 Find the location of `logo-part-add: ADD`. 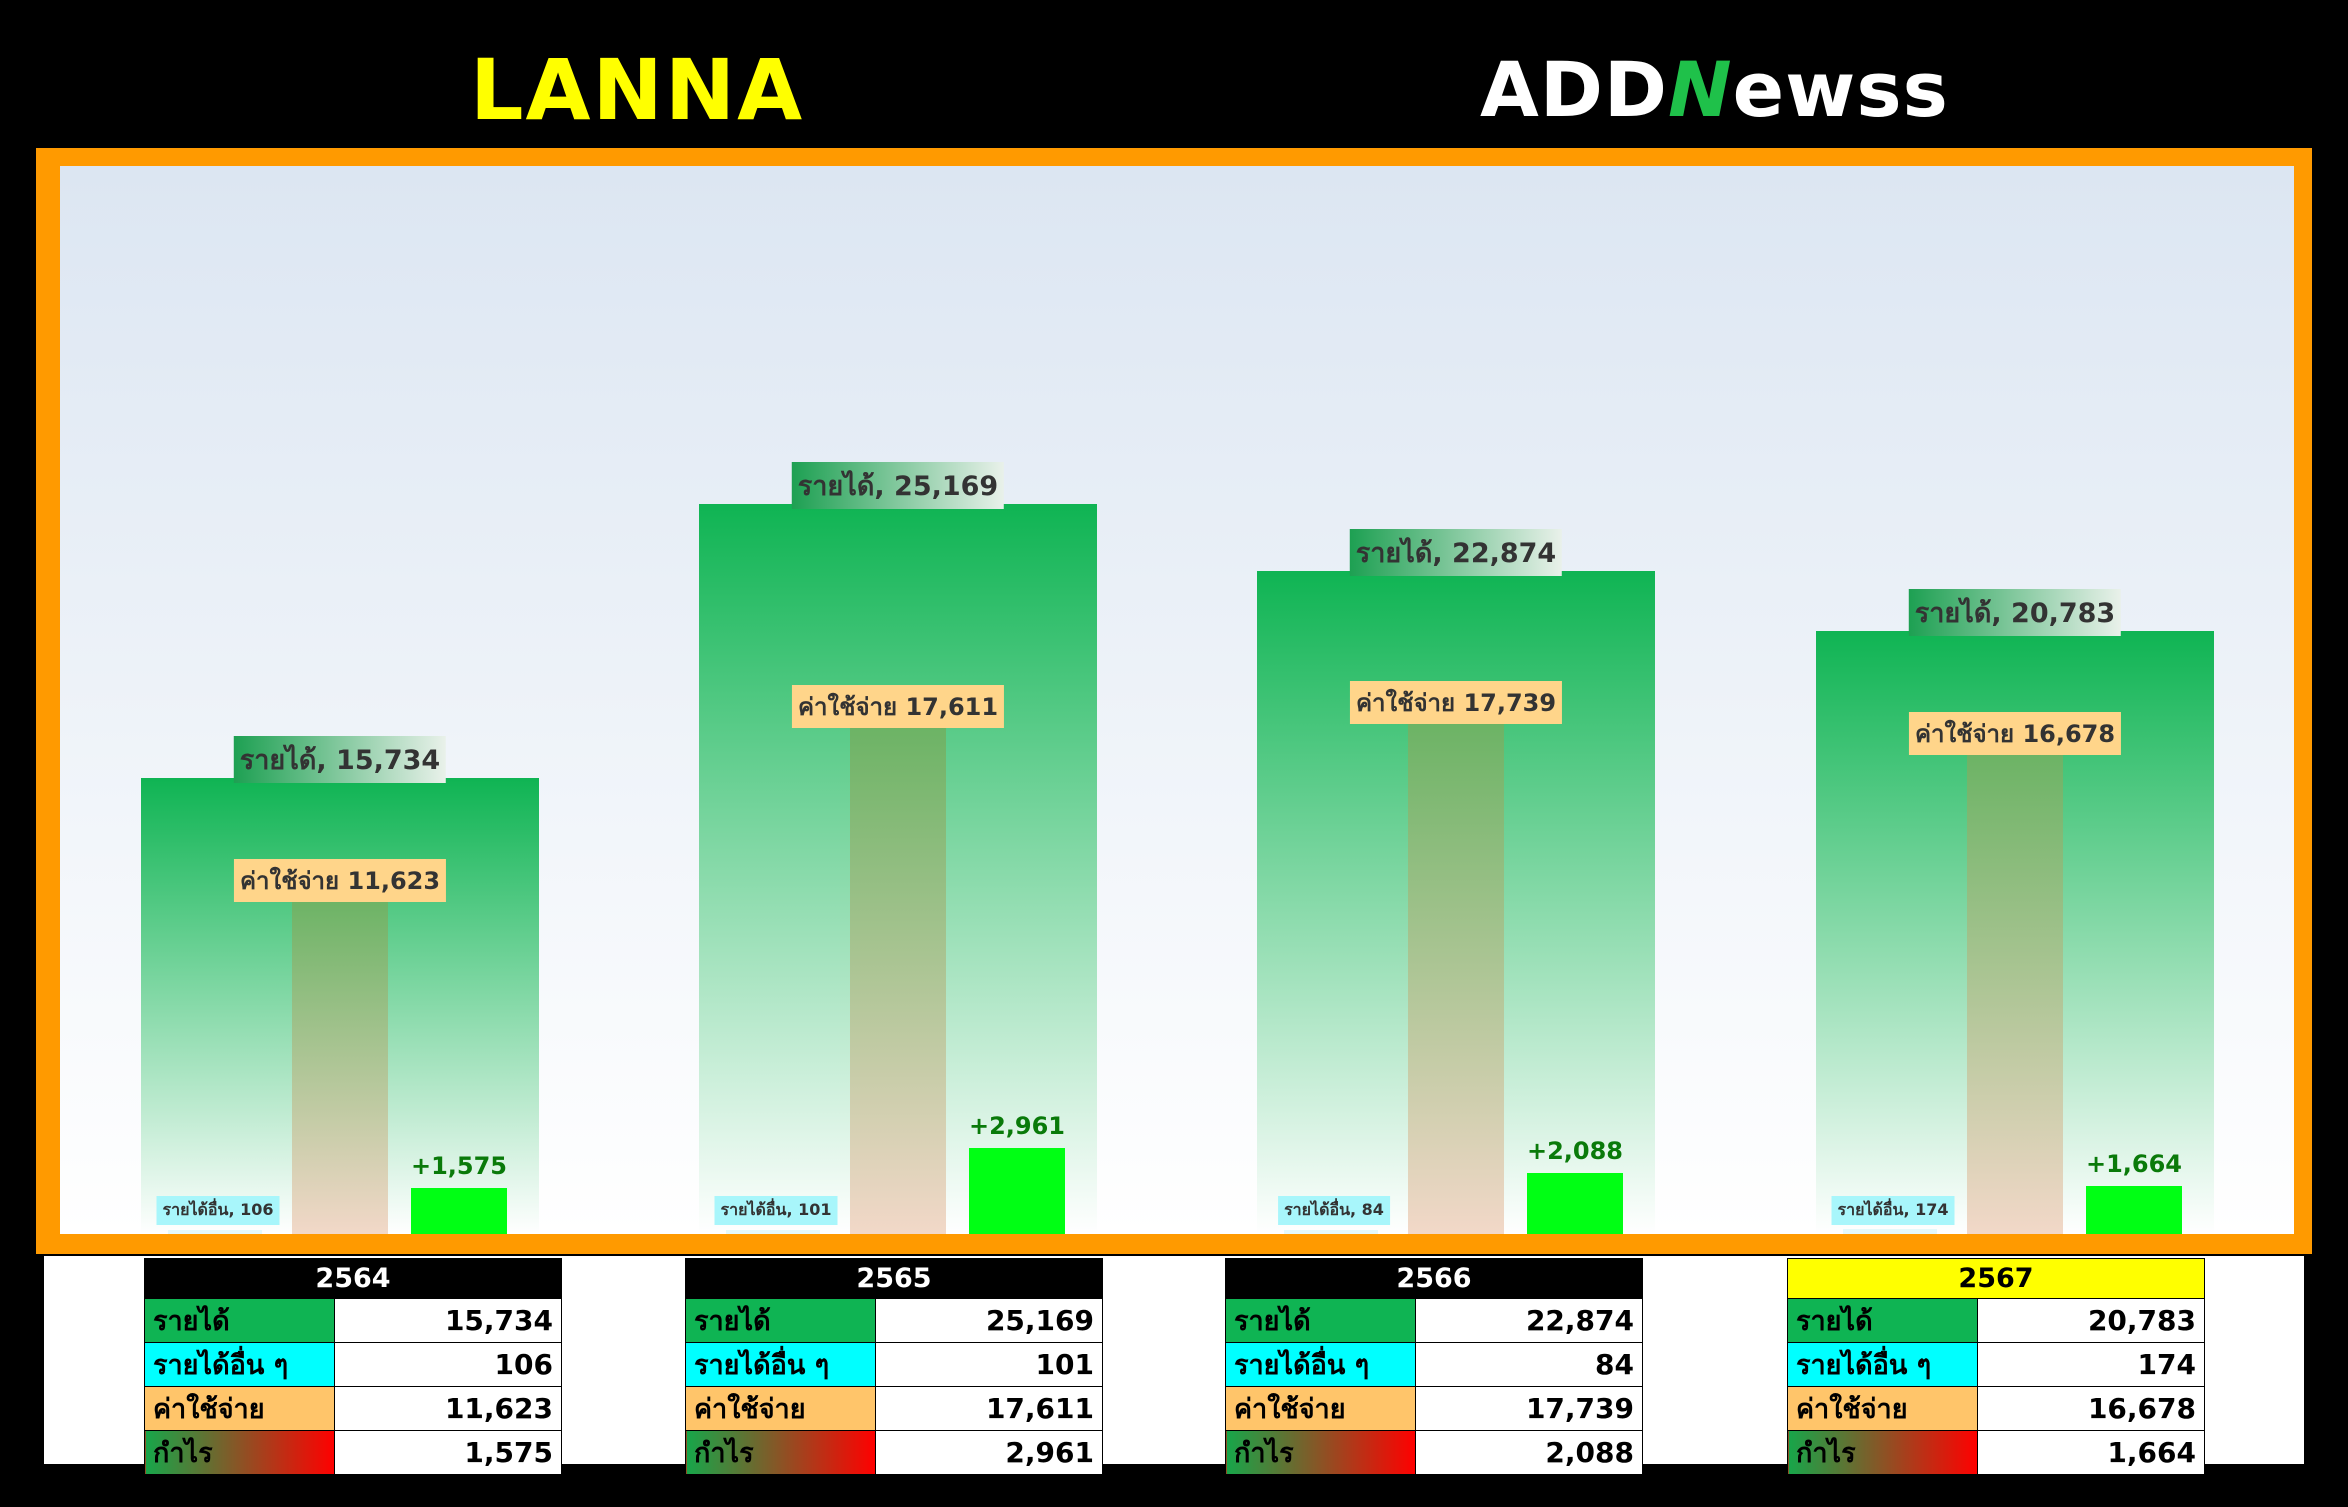

logo-part-add: ADD is located at coordinates (1574, 89).